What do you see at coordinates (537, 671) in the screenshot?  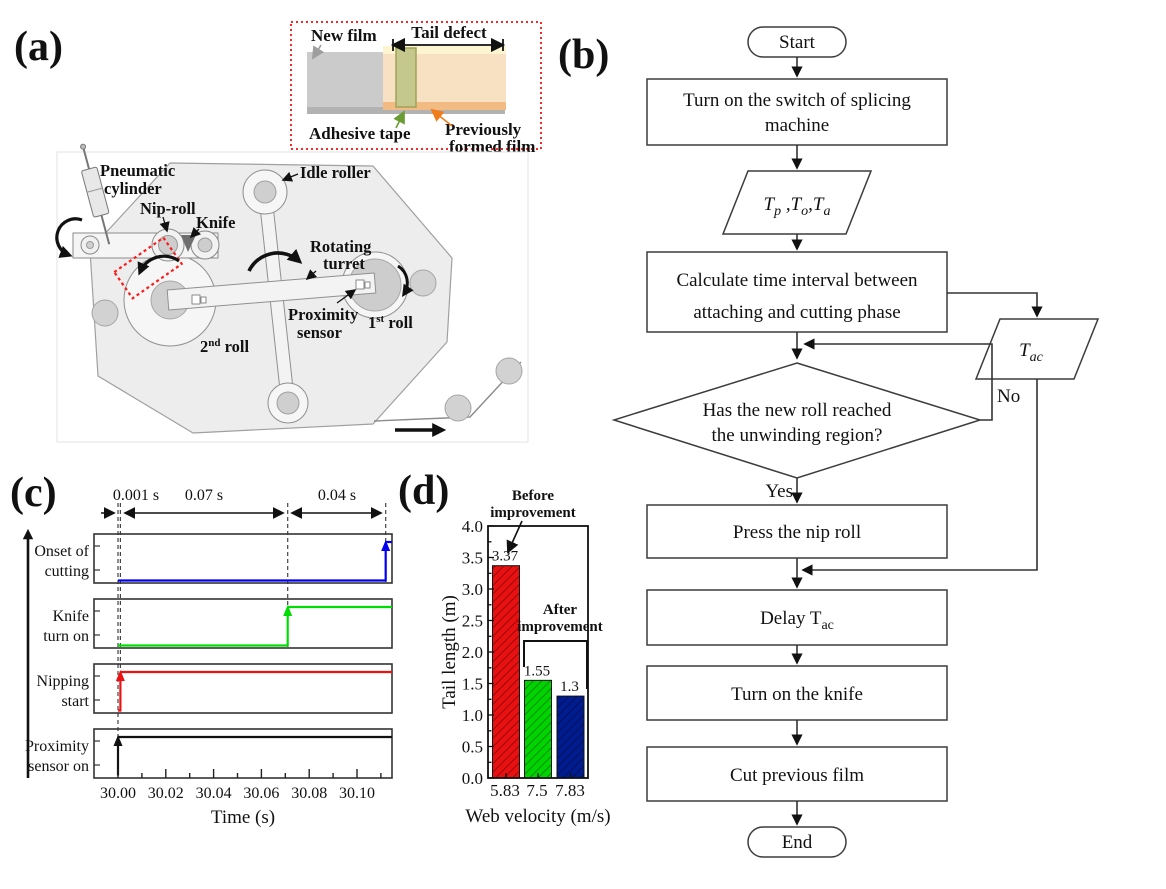 I see `tail-bar-value-1: 1.55` at bounding box center [537, 671].